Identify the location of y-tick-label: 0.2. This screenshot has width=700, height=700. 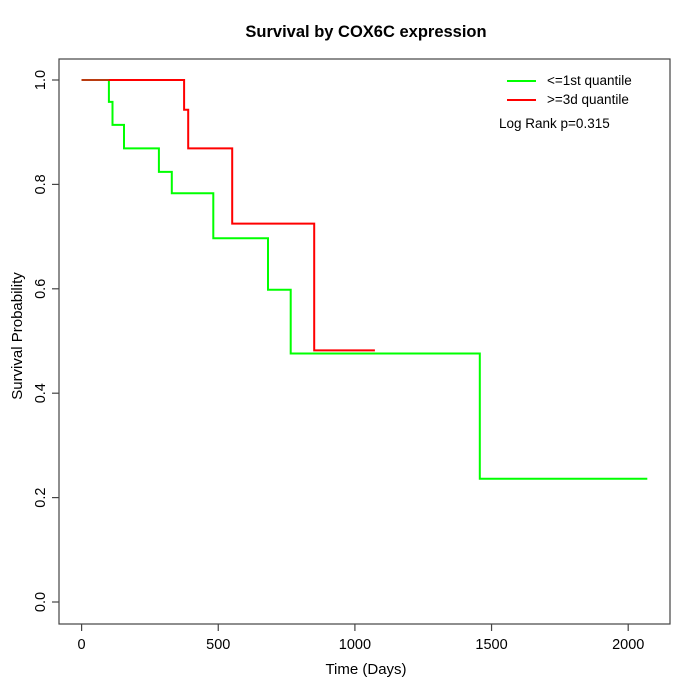
(41, 498).